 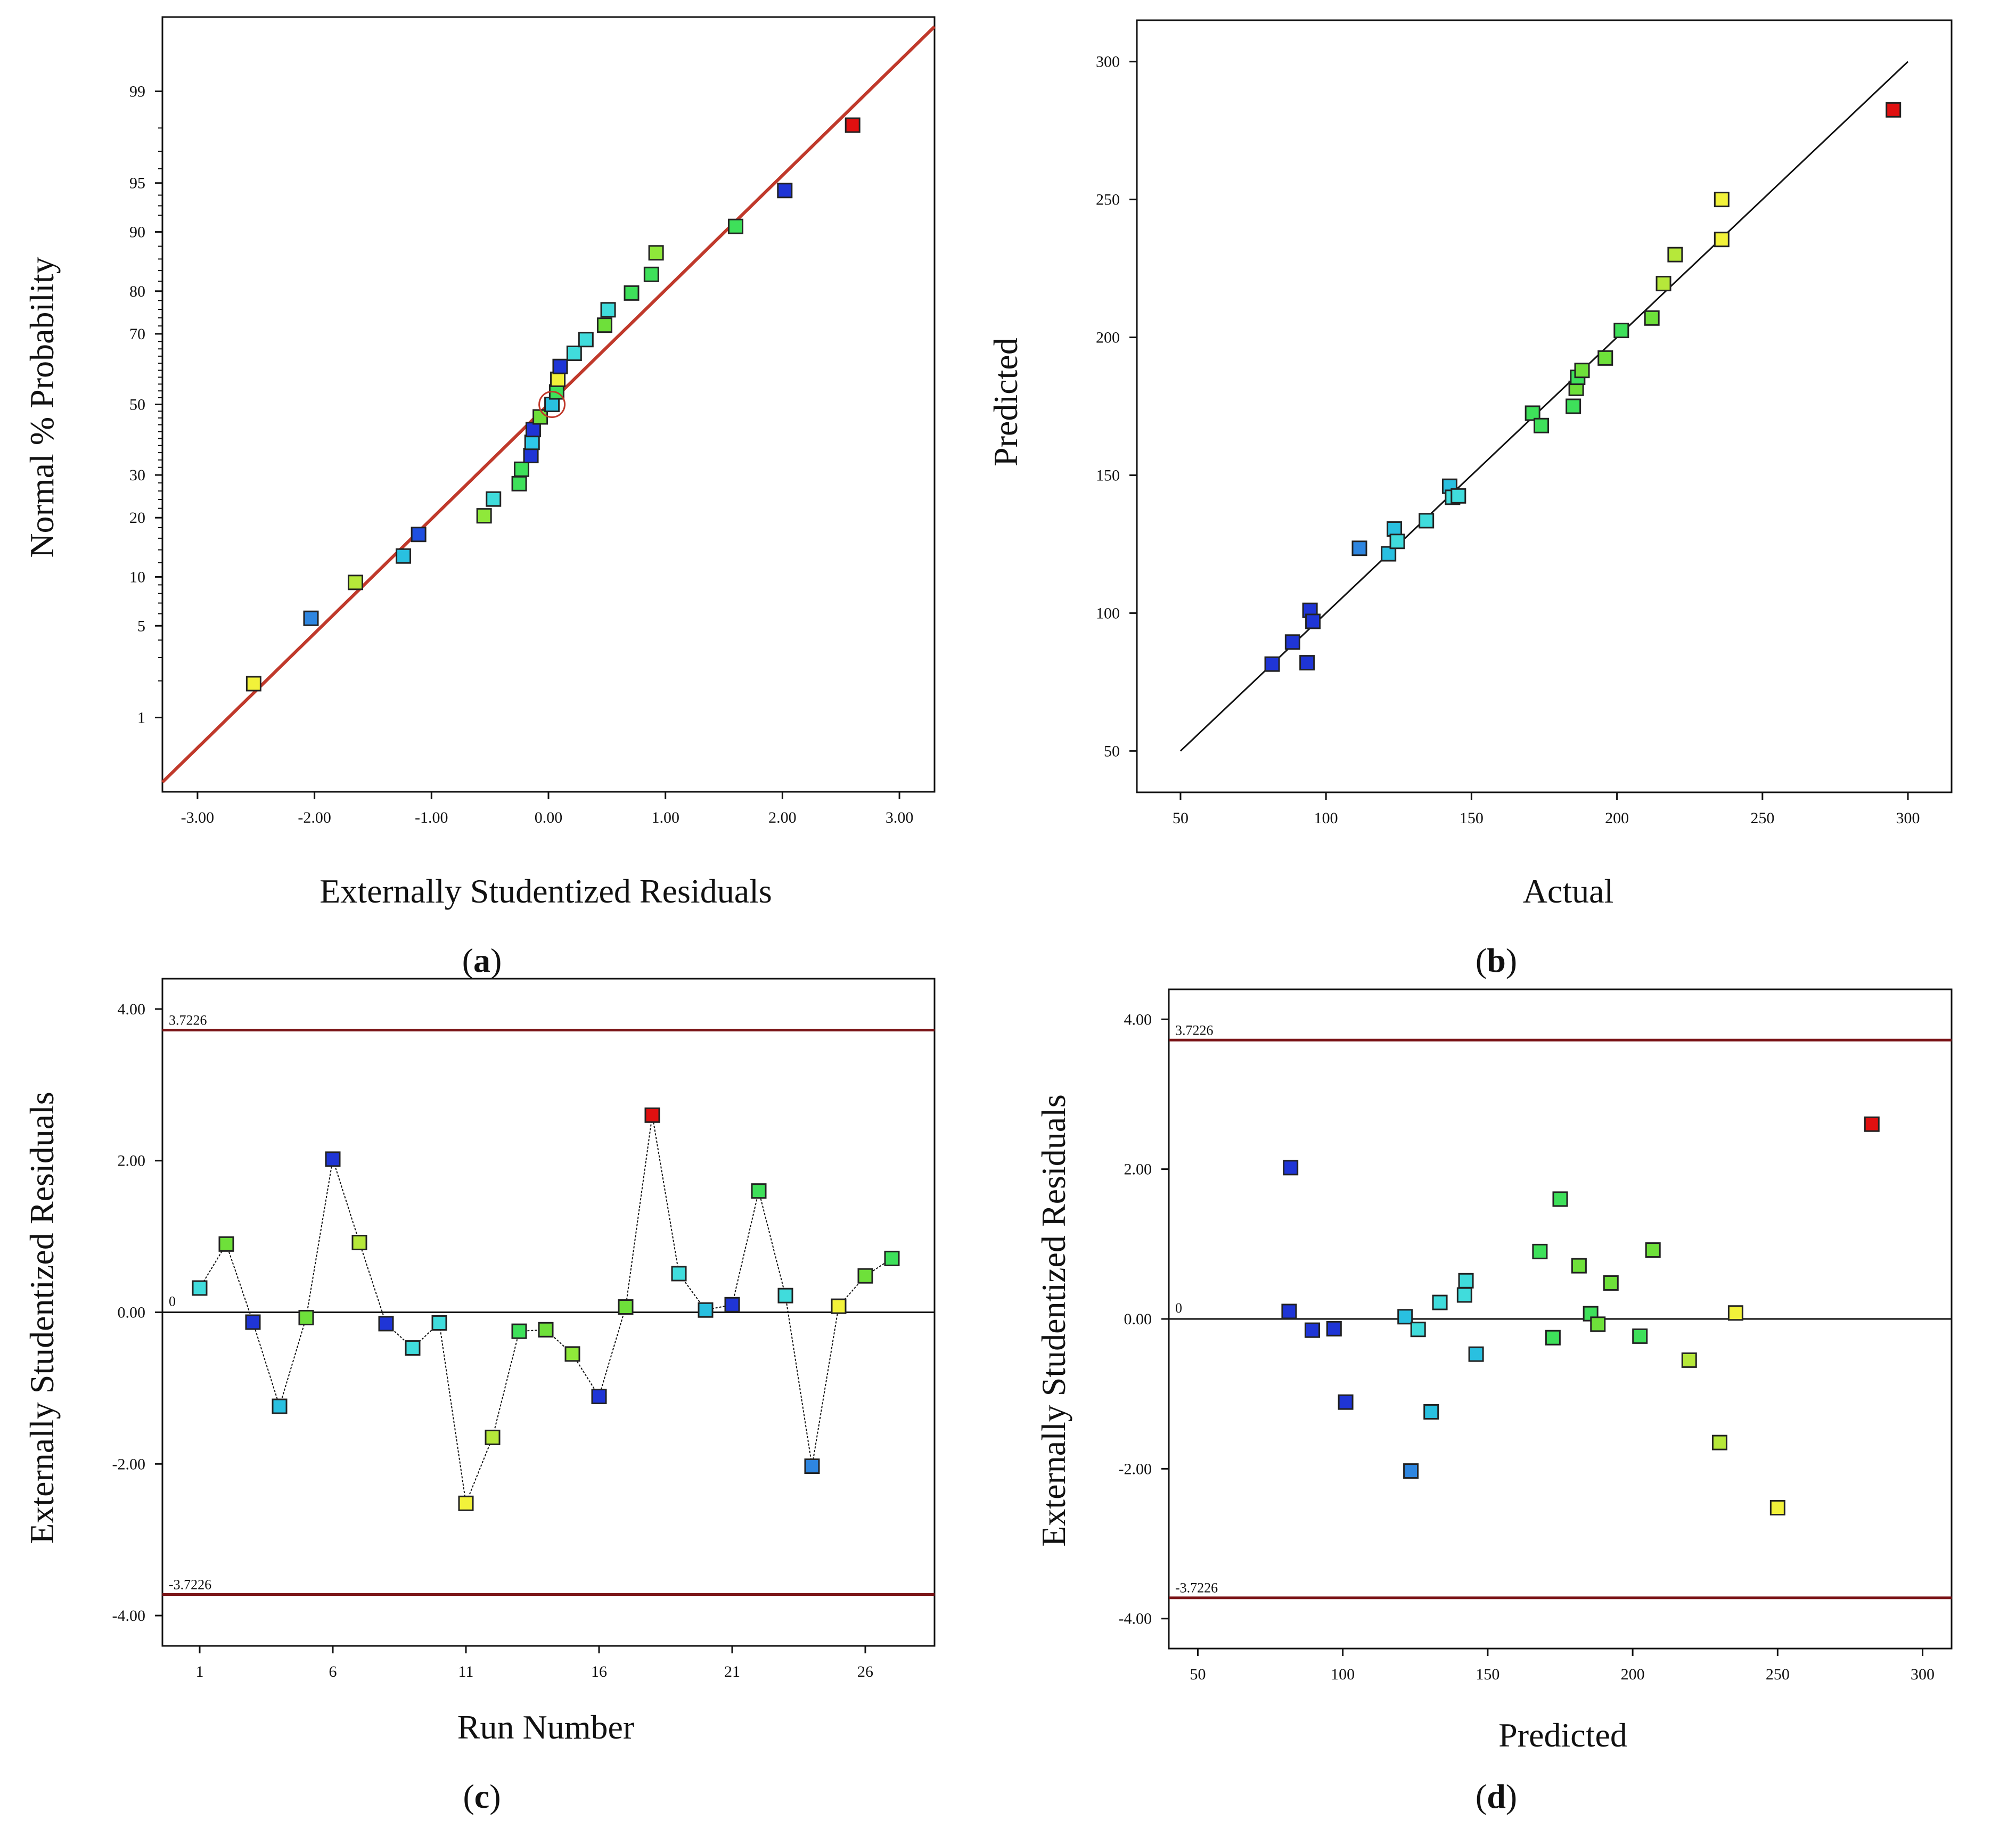 What do you see at coordinates (137, 518) in the screenshot?
I see `y-tick-label: 20` at bounding box center [137, 518].